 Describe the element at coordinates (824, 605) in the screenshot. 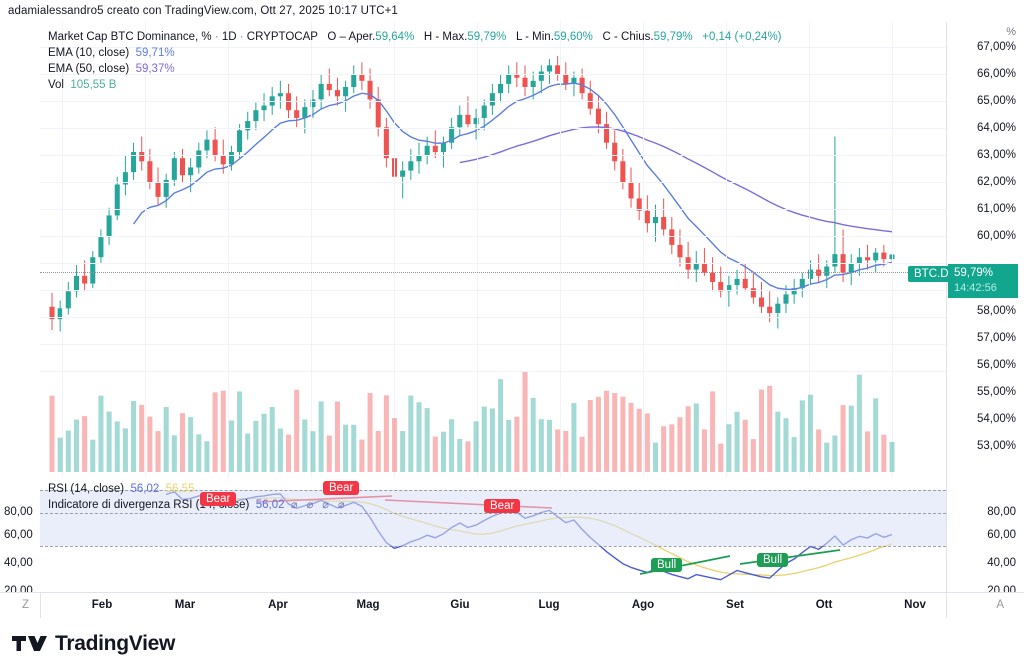

I see `time-label-8: Ott` at that location.